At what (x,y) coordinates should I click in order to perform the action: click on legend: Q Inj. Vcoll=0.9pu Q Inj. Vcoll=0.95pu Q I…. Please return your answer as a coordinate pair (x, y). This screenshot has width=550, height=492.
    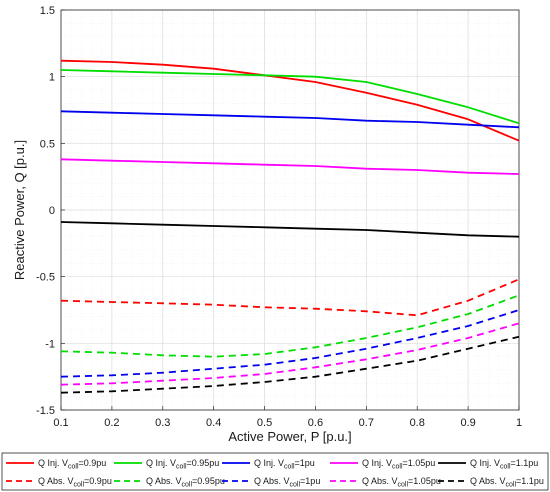
    Looking at the image, I should click on (275, 473).